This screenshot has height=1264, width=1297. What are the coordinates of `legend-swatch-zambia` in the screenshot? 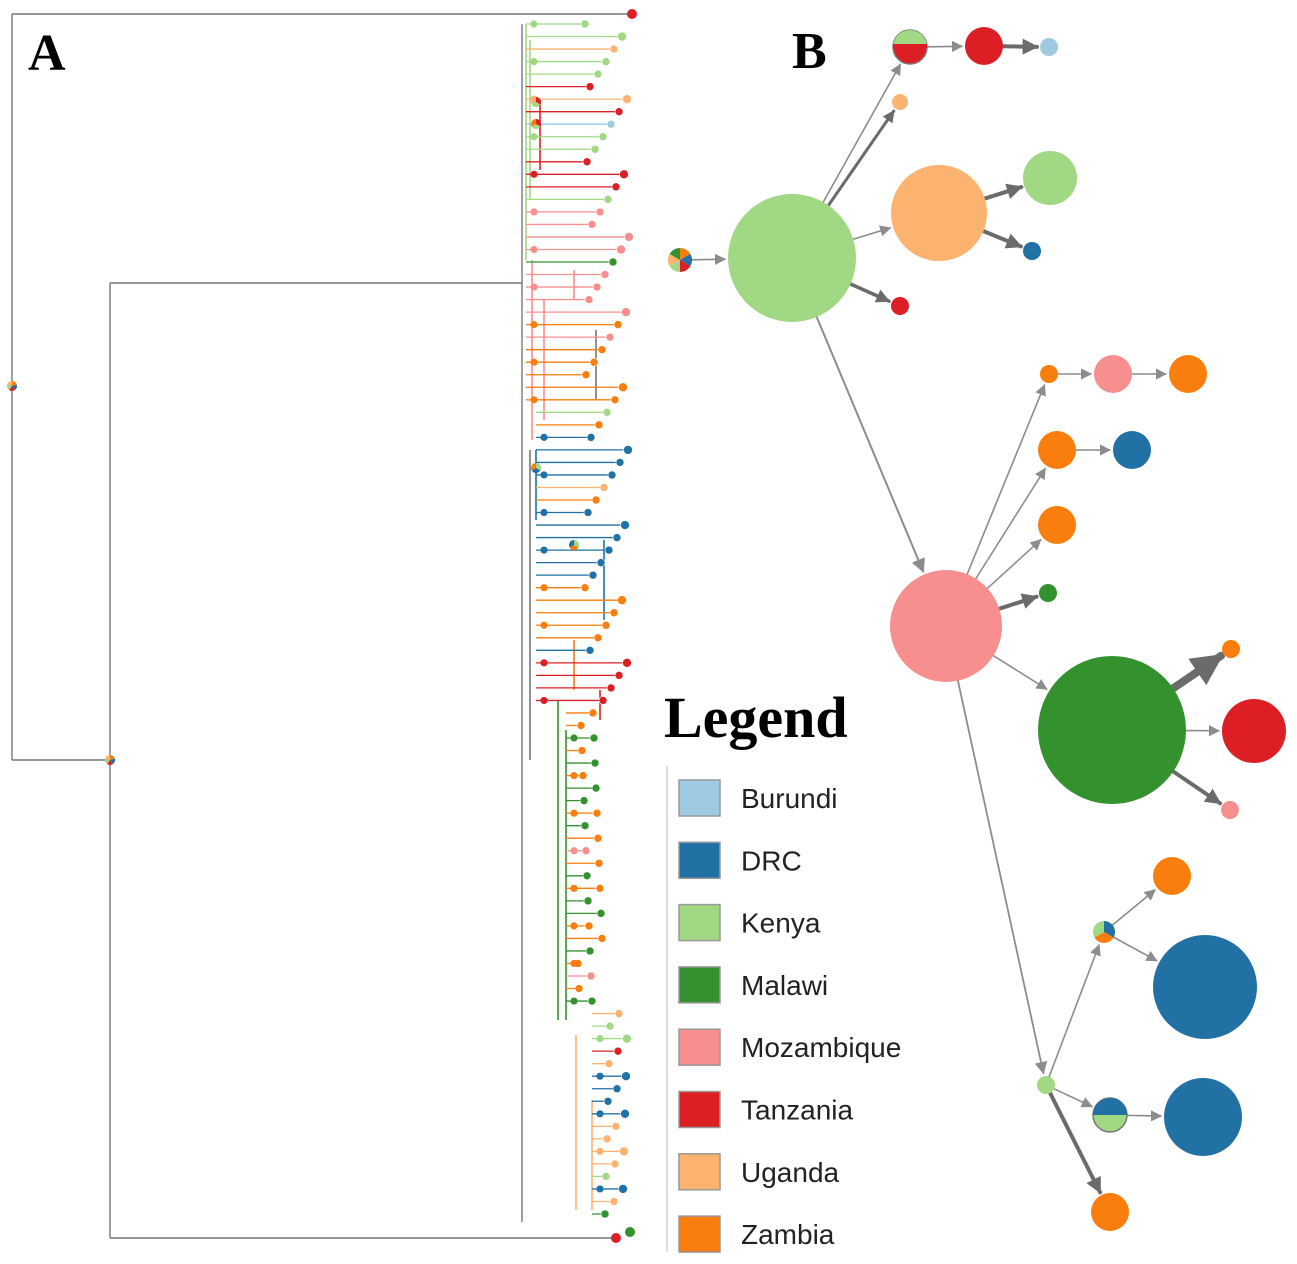 It's located at (699, 1234).